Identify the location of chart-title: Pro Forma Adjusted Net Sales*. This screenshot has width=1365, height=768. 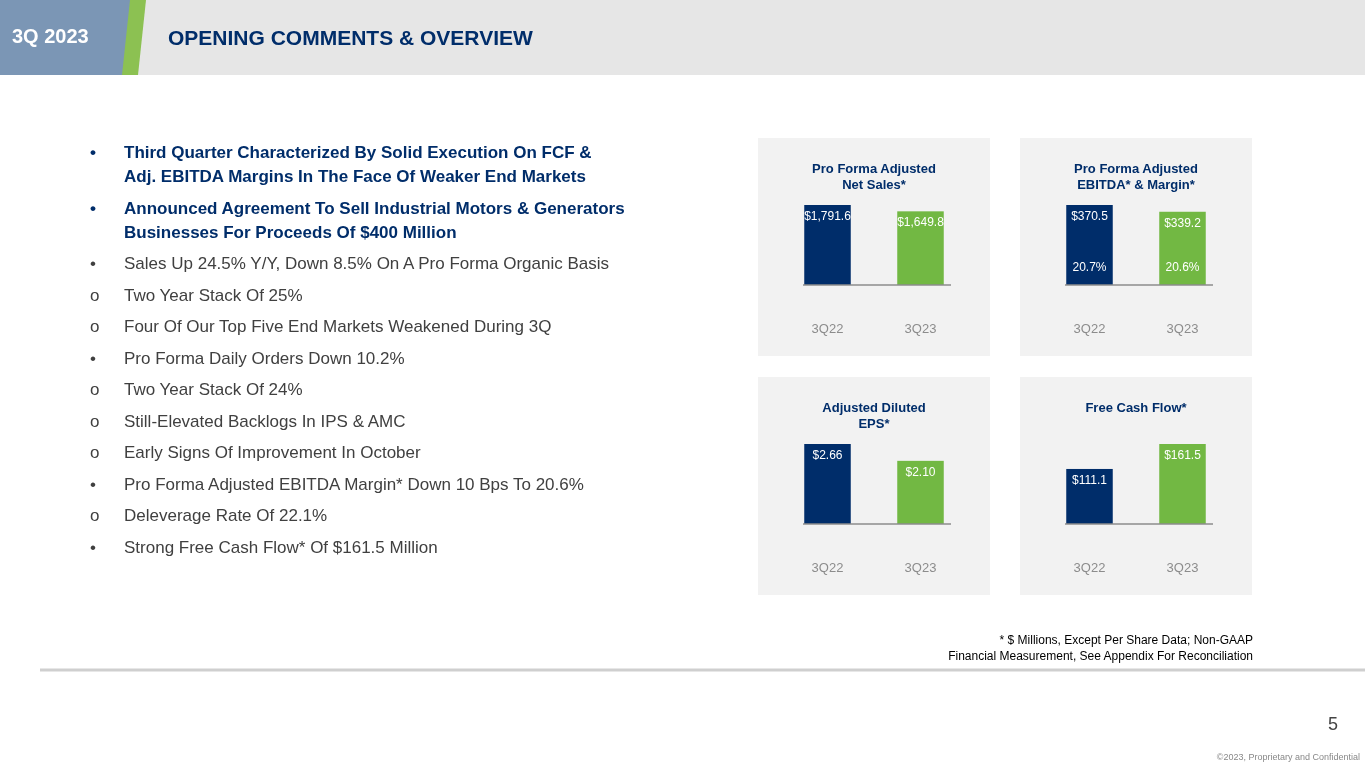
(874, 176).